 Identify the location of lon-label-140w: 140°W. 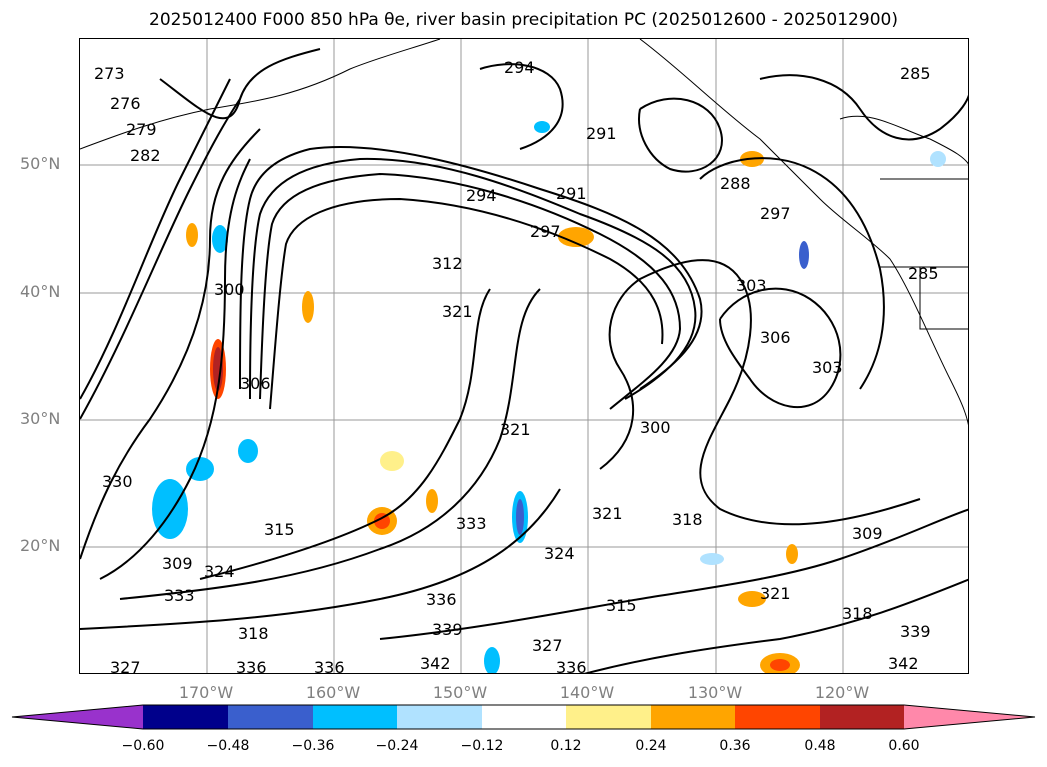
(587, 692).